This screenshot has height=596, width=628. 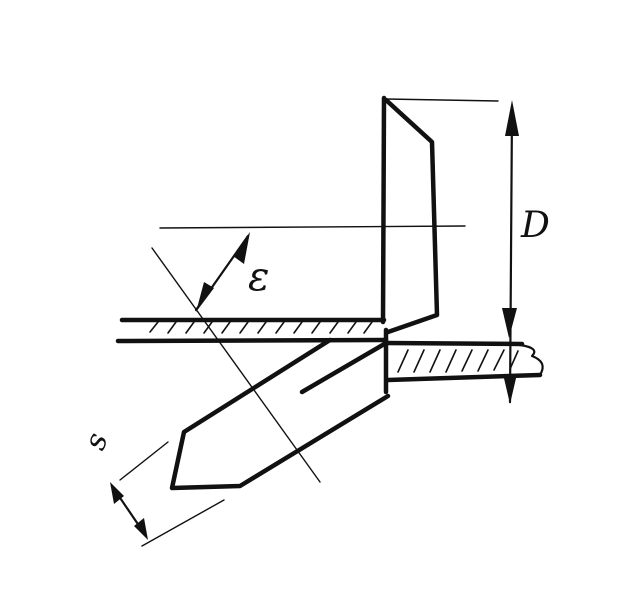 I want to click on right-plate-break-mark, so click(x=531, y=360).